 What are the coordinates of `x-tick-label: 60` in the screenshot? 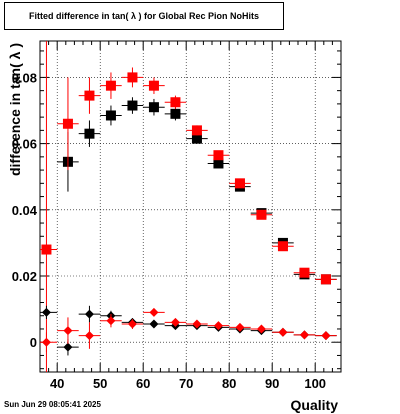 It's located at (143, 383).